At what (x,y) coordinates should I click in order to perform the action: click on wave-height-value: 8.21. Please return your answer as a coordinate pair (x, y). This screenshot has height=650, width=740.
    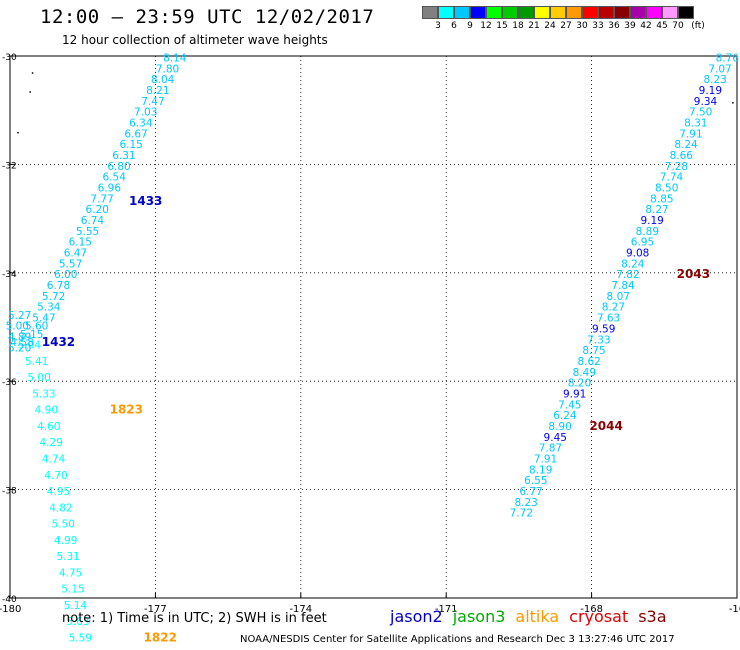
    Looking at the image, I should click on (157, 91).